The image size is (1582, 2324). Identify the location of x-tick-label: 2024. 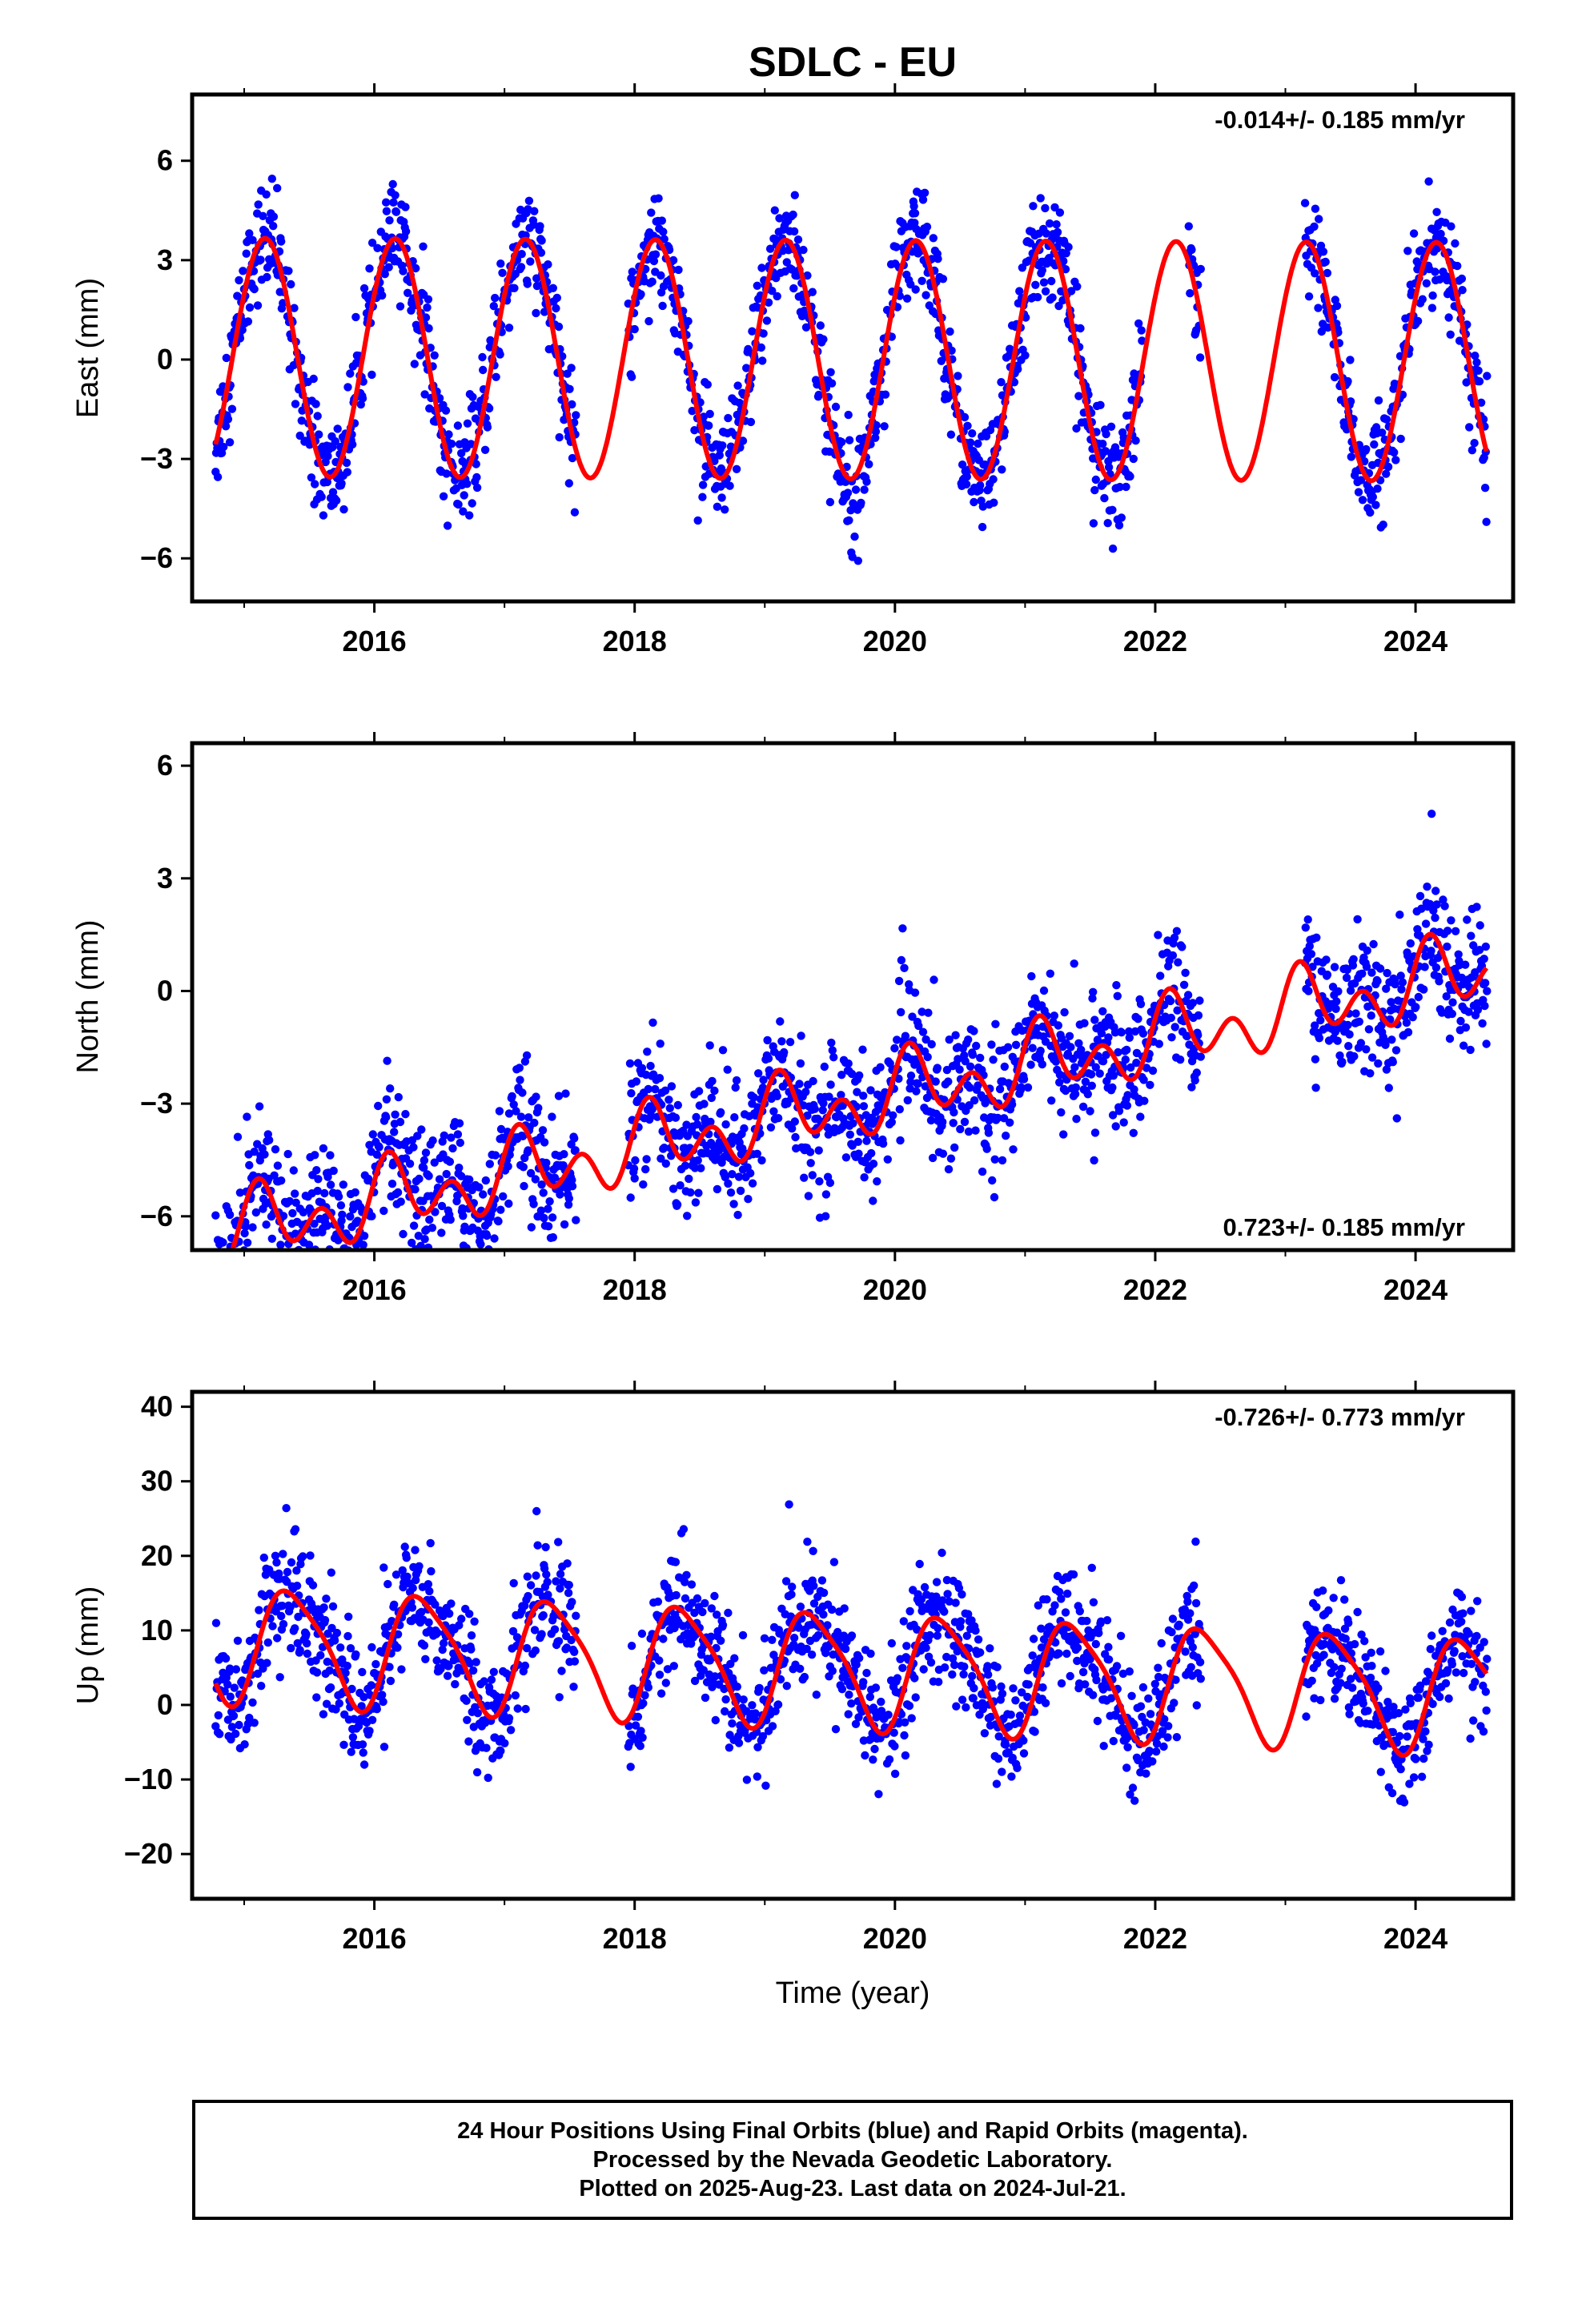
(1415, 641).